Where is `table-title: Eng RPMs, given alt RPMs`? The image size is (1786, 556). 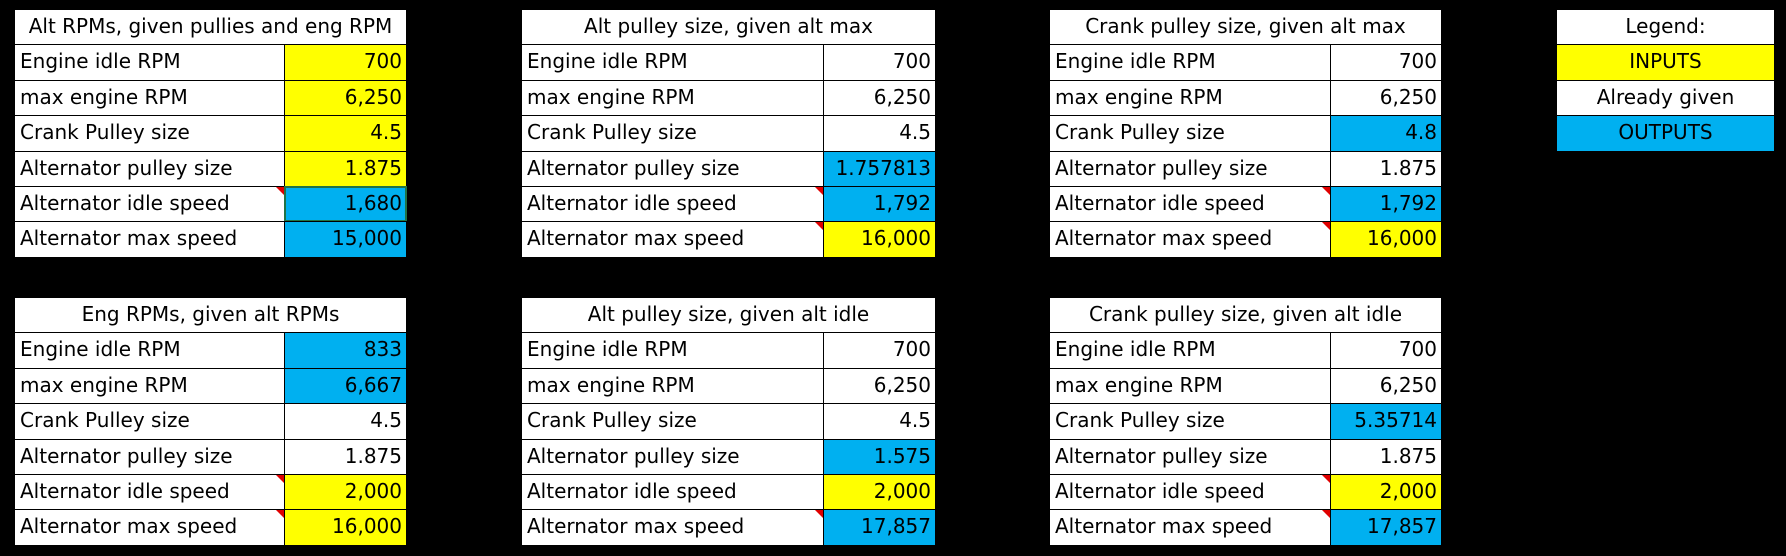
table-title: Eng RPMs, given alt RPMs is located at coordinates (210, 315).